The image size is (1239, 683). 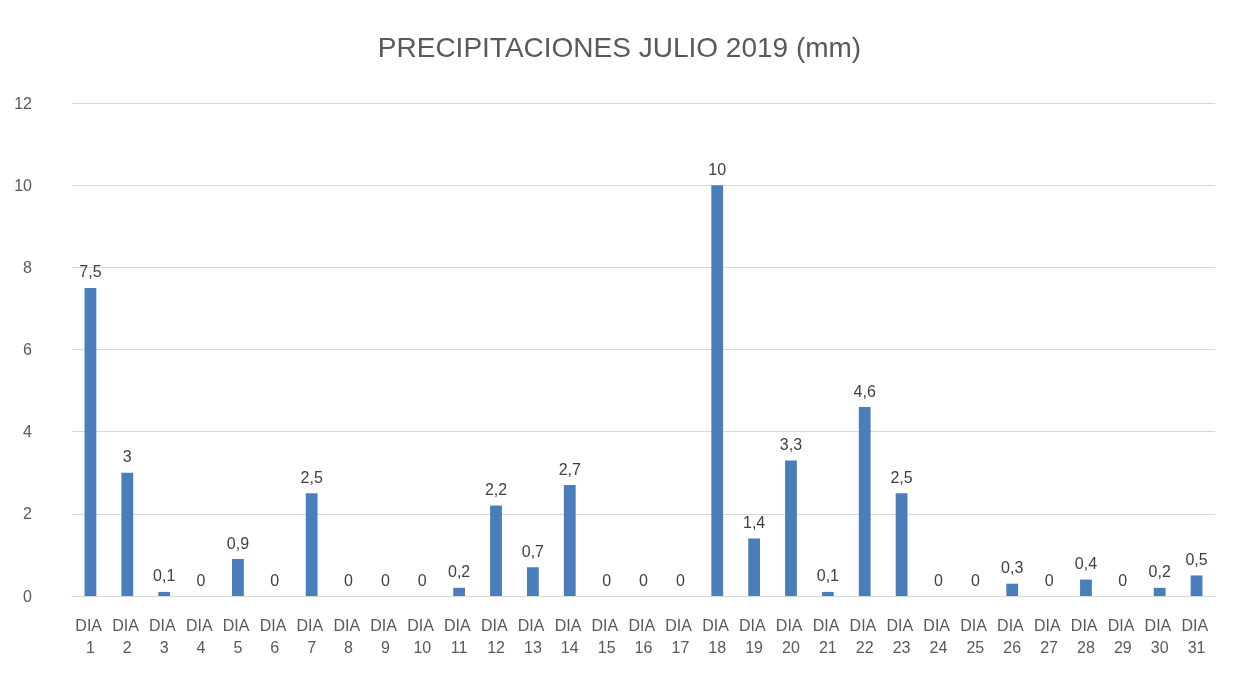 What do you see at coordinates (1086, 564) in the screenshot?
I see `data-label: 0,4` at bounding box center [1086, 564].